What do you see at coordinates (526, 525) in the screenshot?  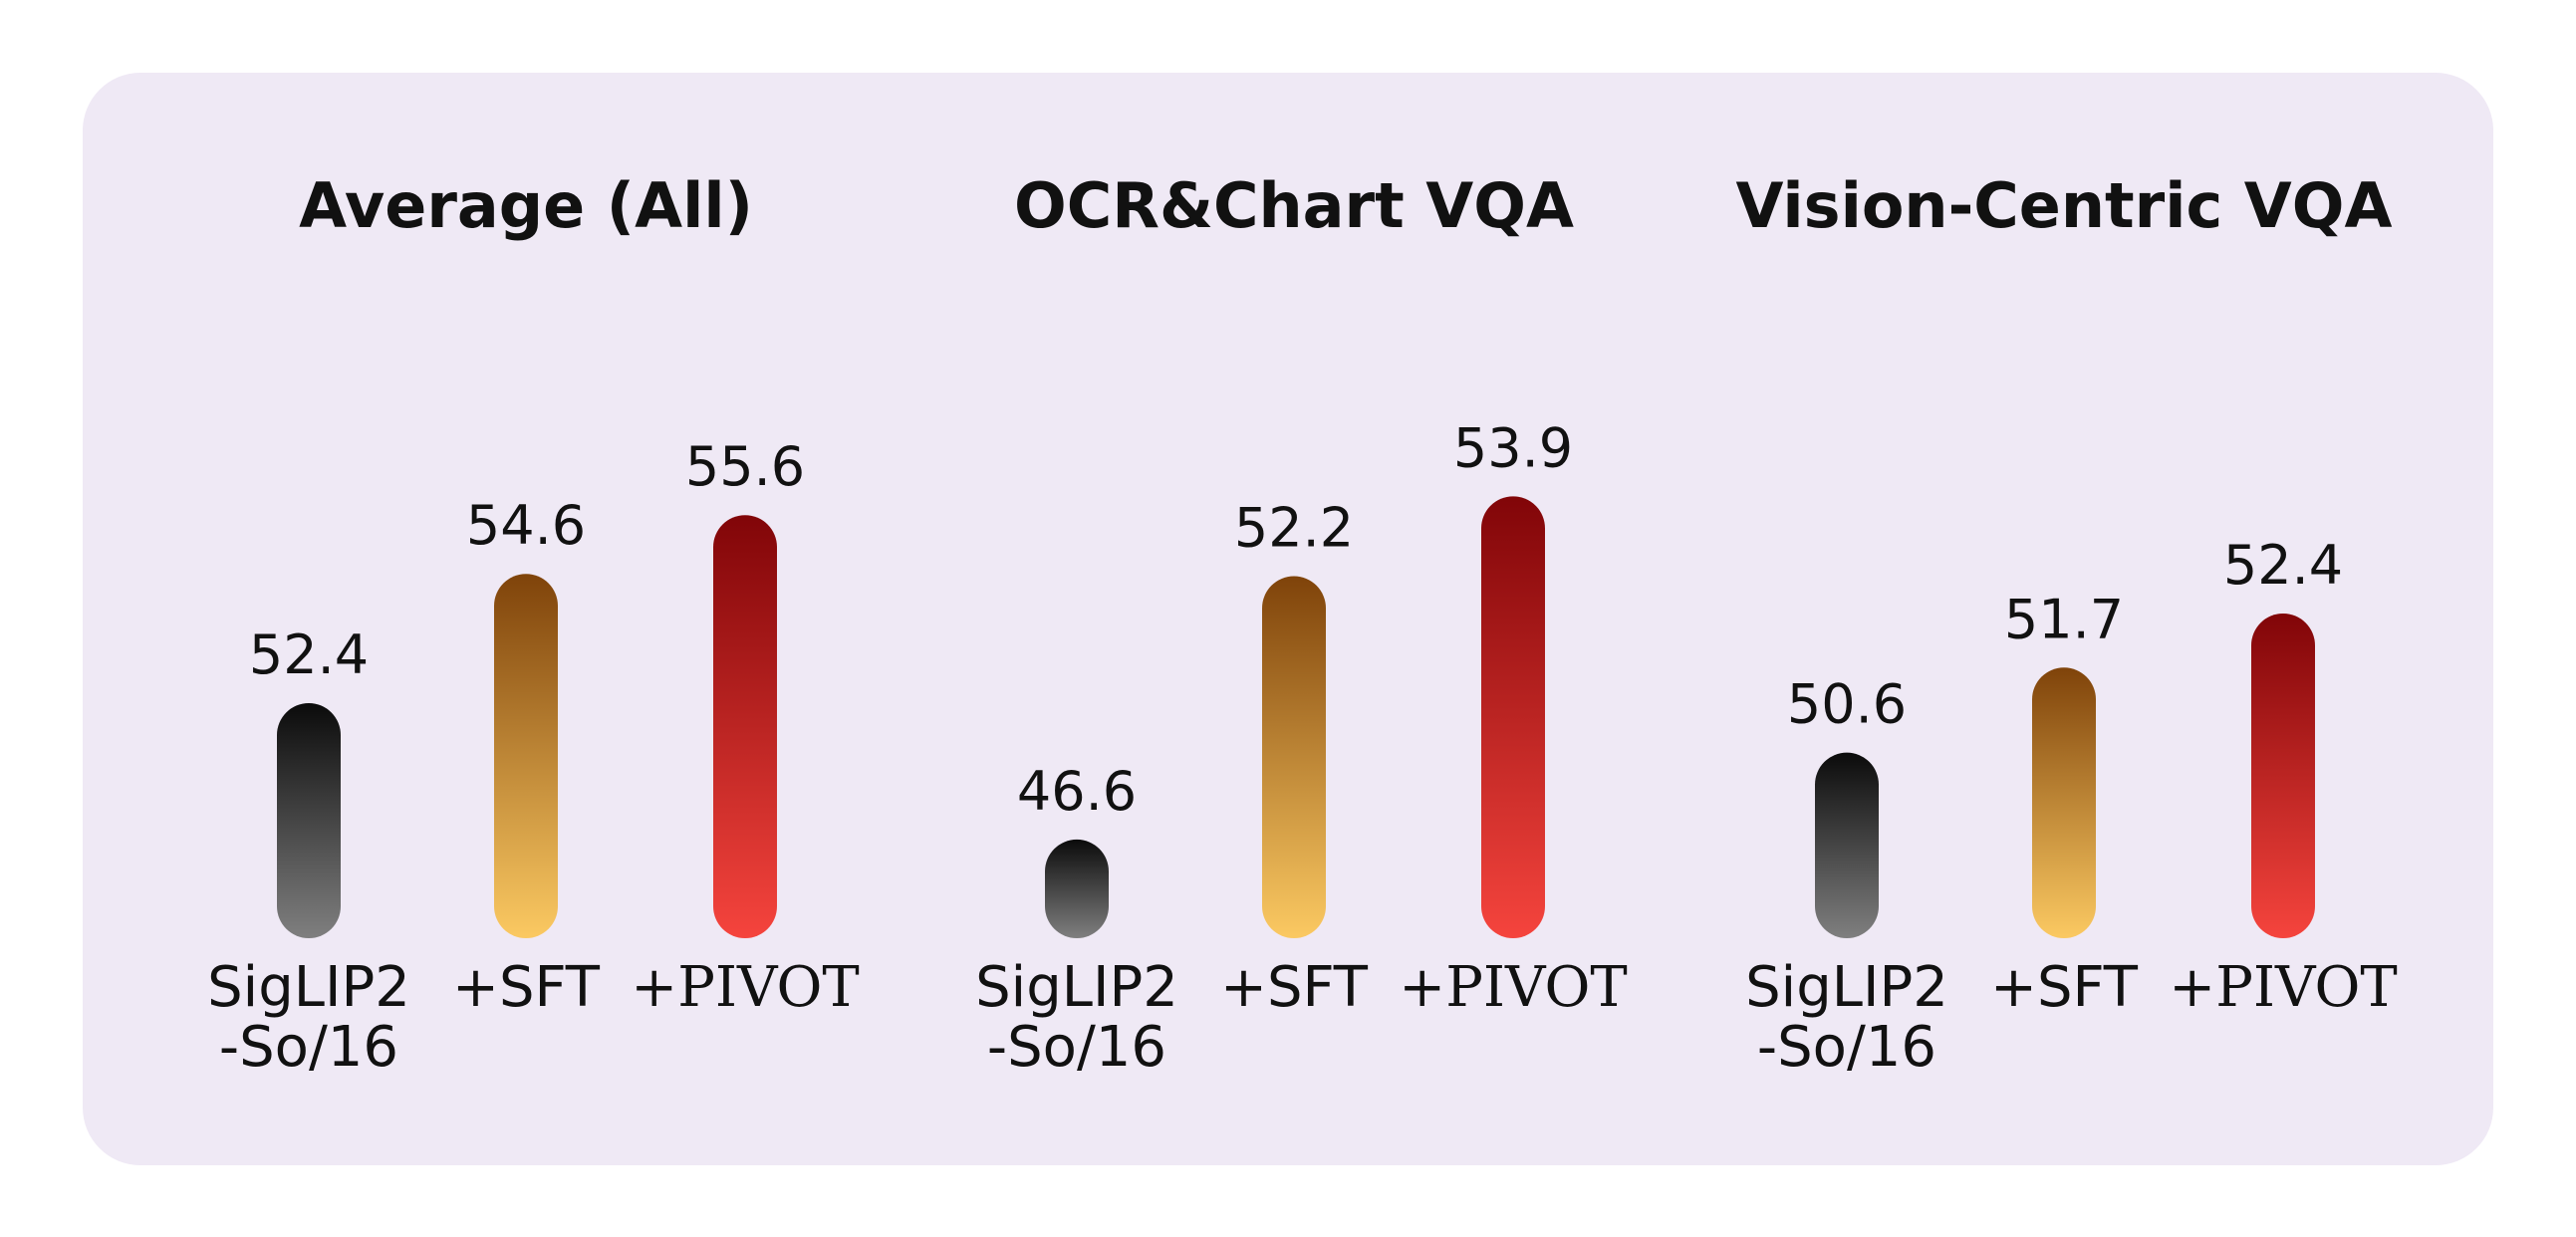 I see `data-label: 54.6` at bounding box center [526, 525].